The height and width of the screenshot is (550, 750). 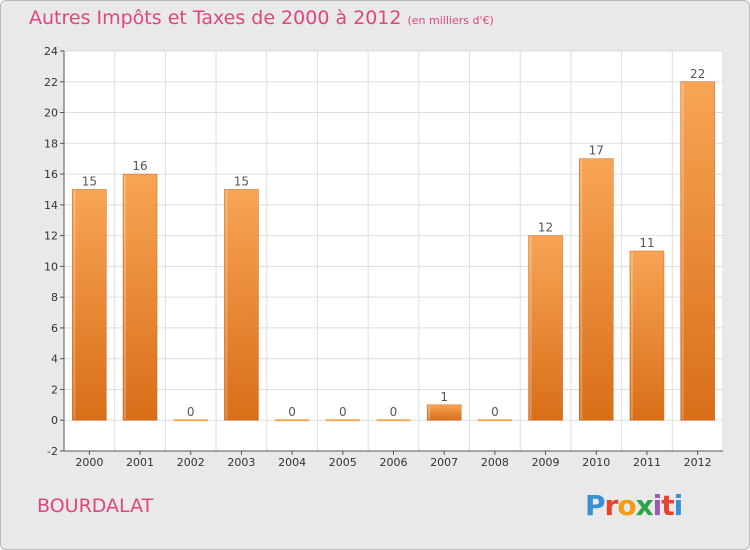 I want to click on y-tick-label: 0, so click(x=54, y=420).